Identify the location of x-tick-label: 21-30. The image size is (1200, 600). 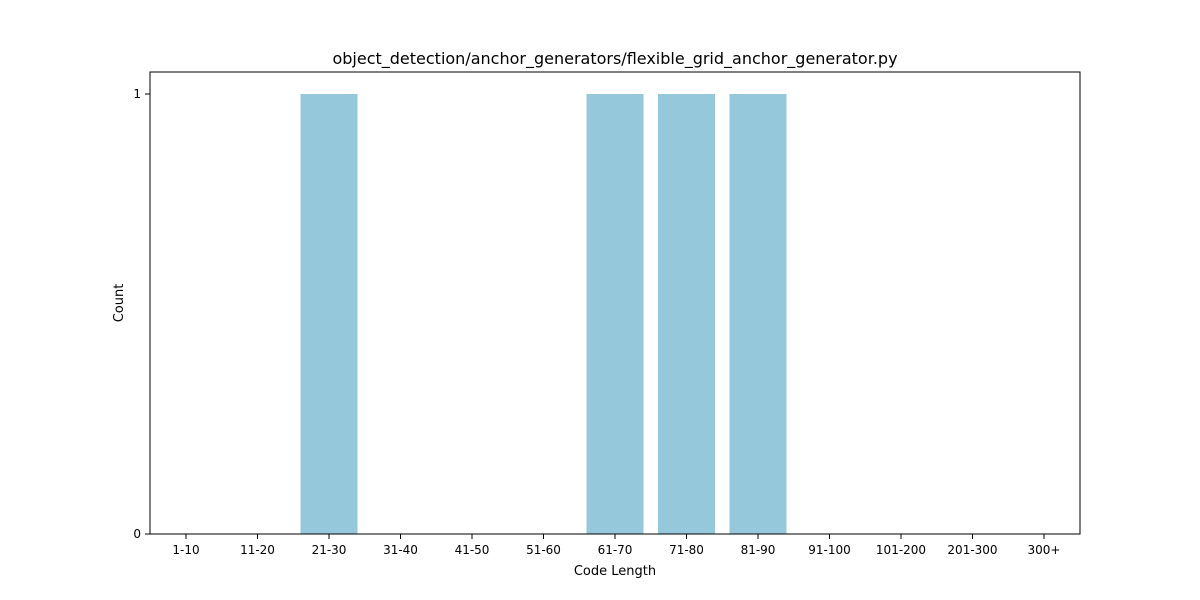
(329, 550).